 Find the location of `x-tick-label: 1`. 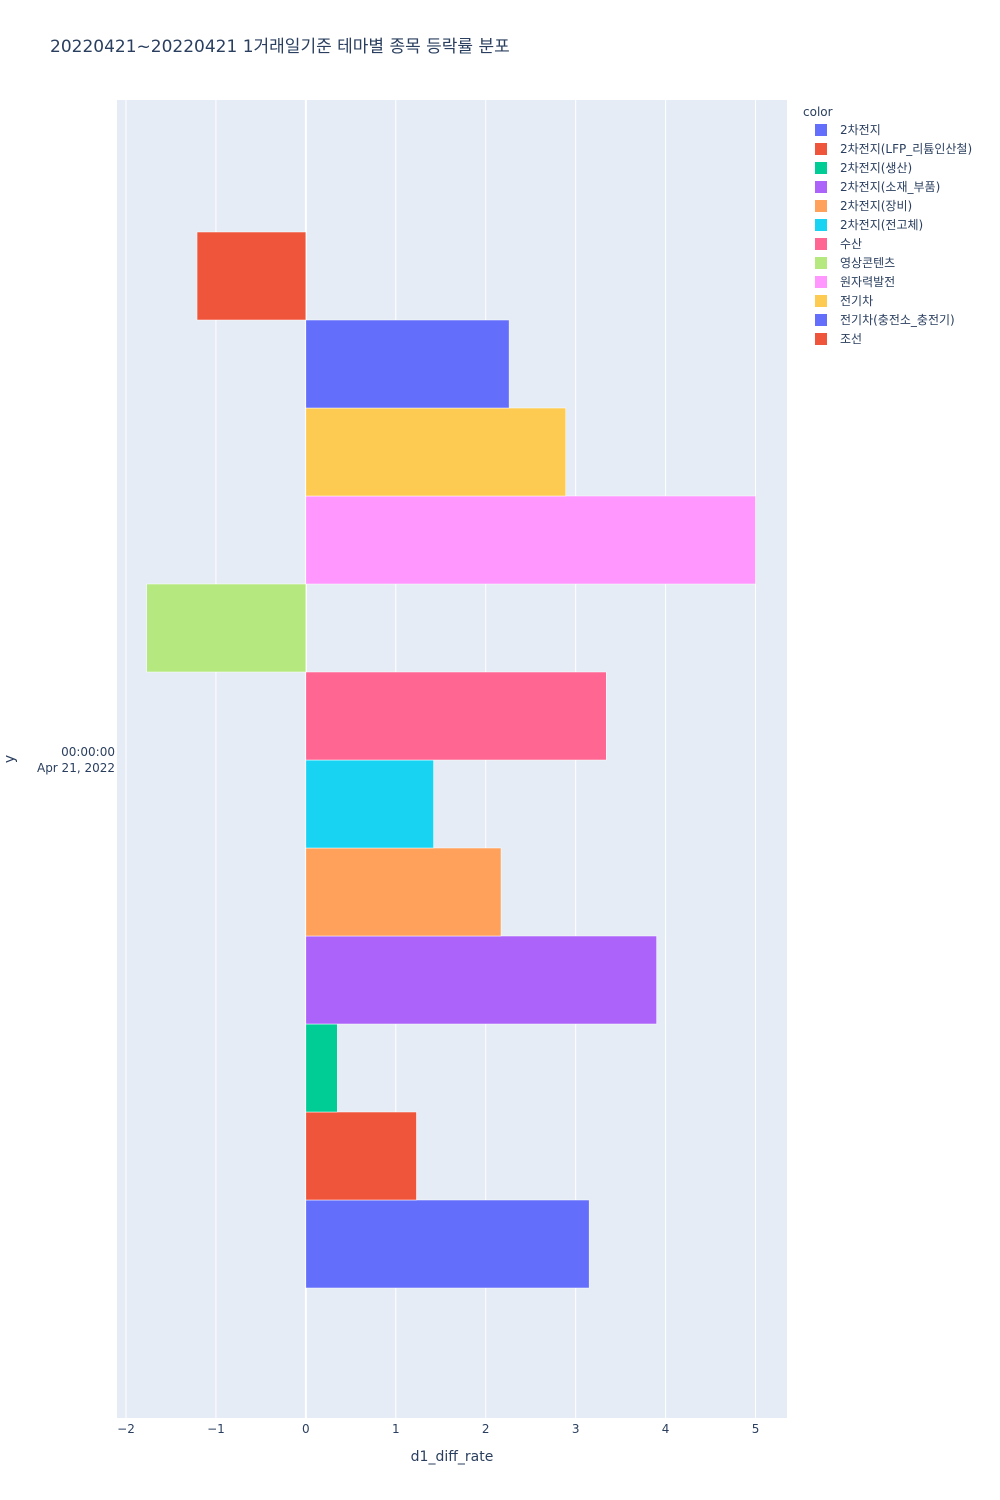

x-tick-label: 1 is located at coordinates (396, 1429).